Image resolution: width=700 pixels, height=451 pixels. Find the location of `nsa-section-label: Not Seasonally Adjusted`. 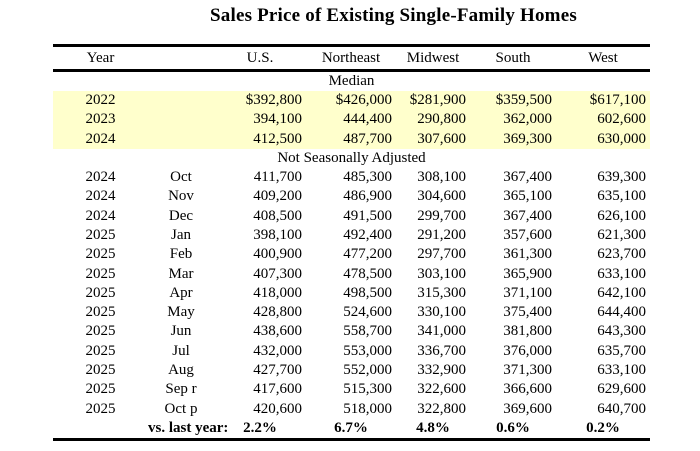

nsa-section-label: Not Seasonally Adjusted is located at coordinates (351, 157).